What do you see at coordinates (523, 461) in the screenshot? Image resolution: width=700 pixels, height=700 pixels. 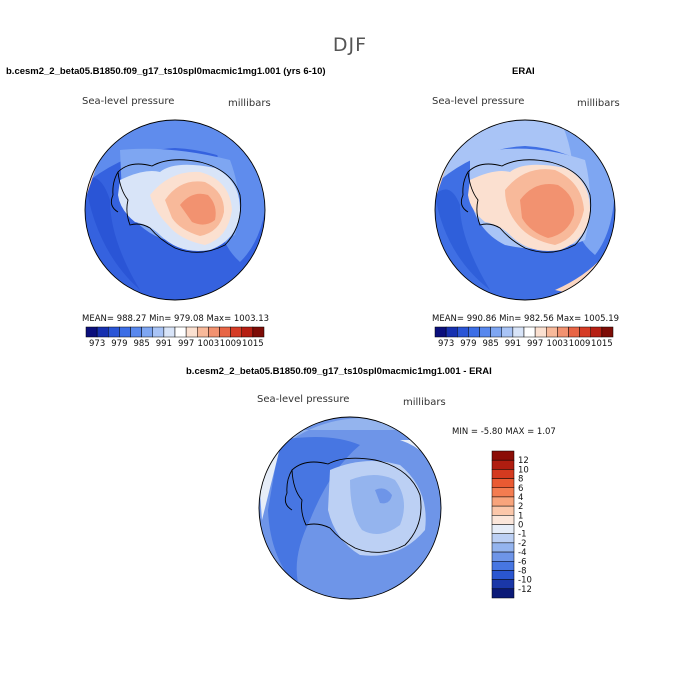 I see `panel3-colorbar-tick-label: 12` at bounding box center [523, 461].